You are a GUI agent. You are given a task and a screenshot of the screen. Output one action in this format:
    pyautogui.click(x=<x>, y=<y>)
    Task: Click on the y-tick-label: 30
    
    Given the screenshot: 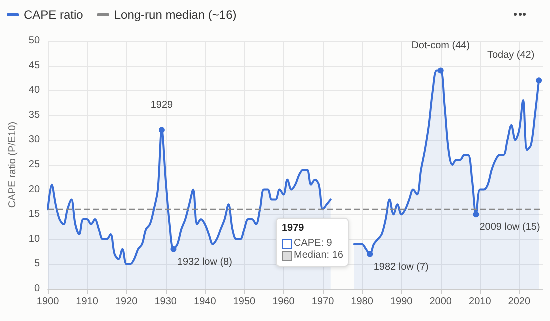 What is the action you would take?
    pyautogui.click(x=34, y=140)
    